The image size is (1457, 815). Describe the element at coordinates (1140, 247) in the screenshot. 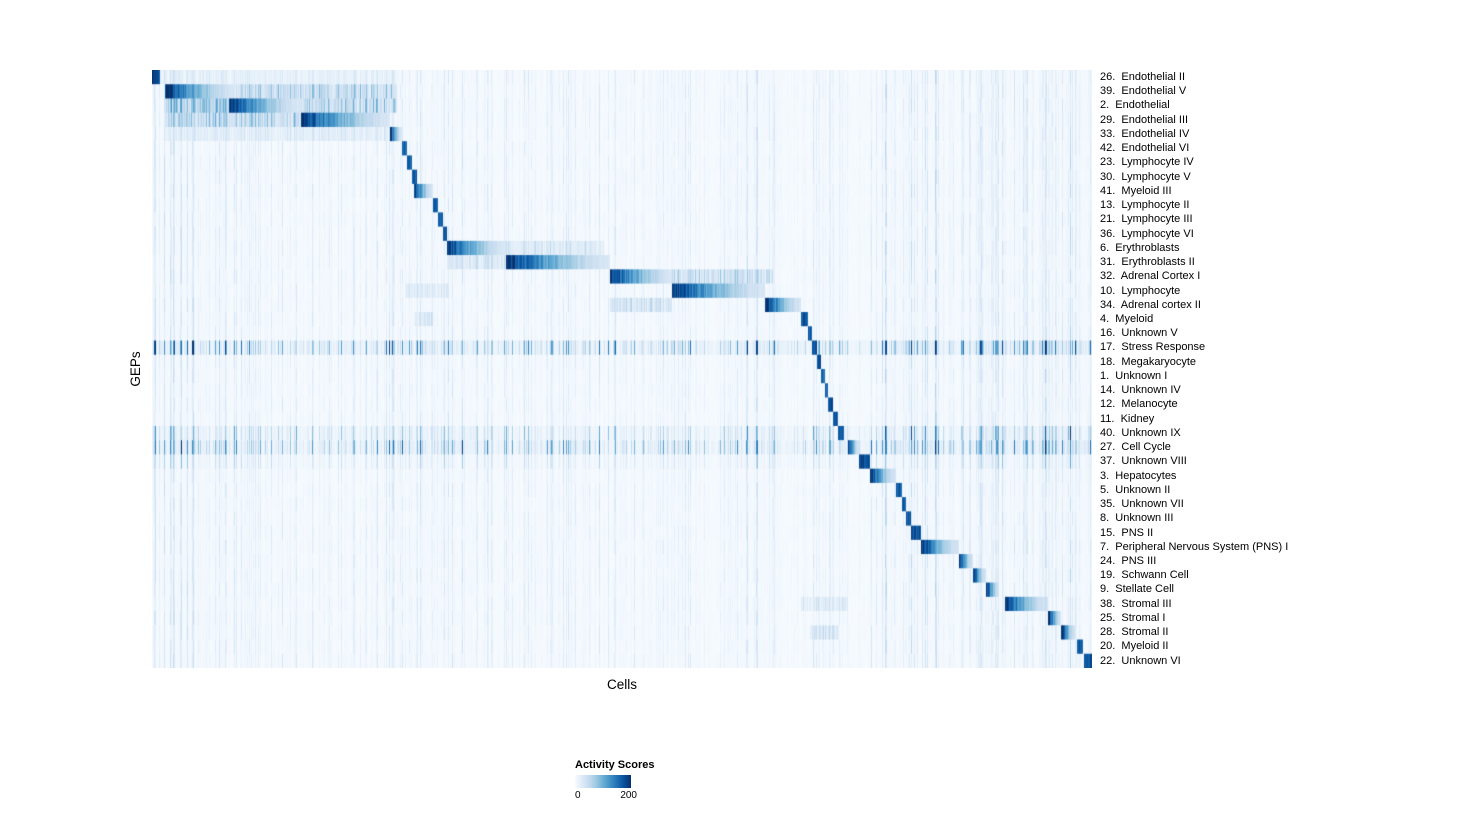

I see `gep-row-label: 6. Erythroblasts` at that location.